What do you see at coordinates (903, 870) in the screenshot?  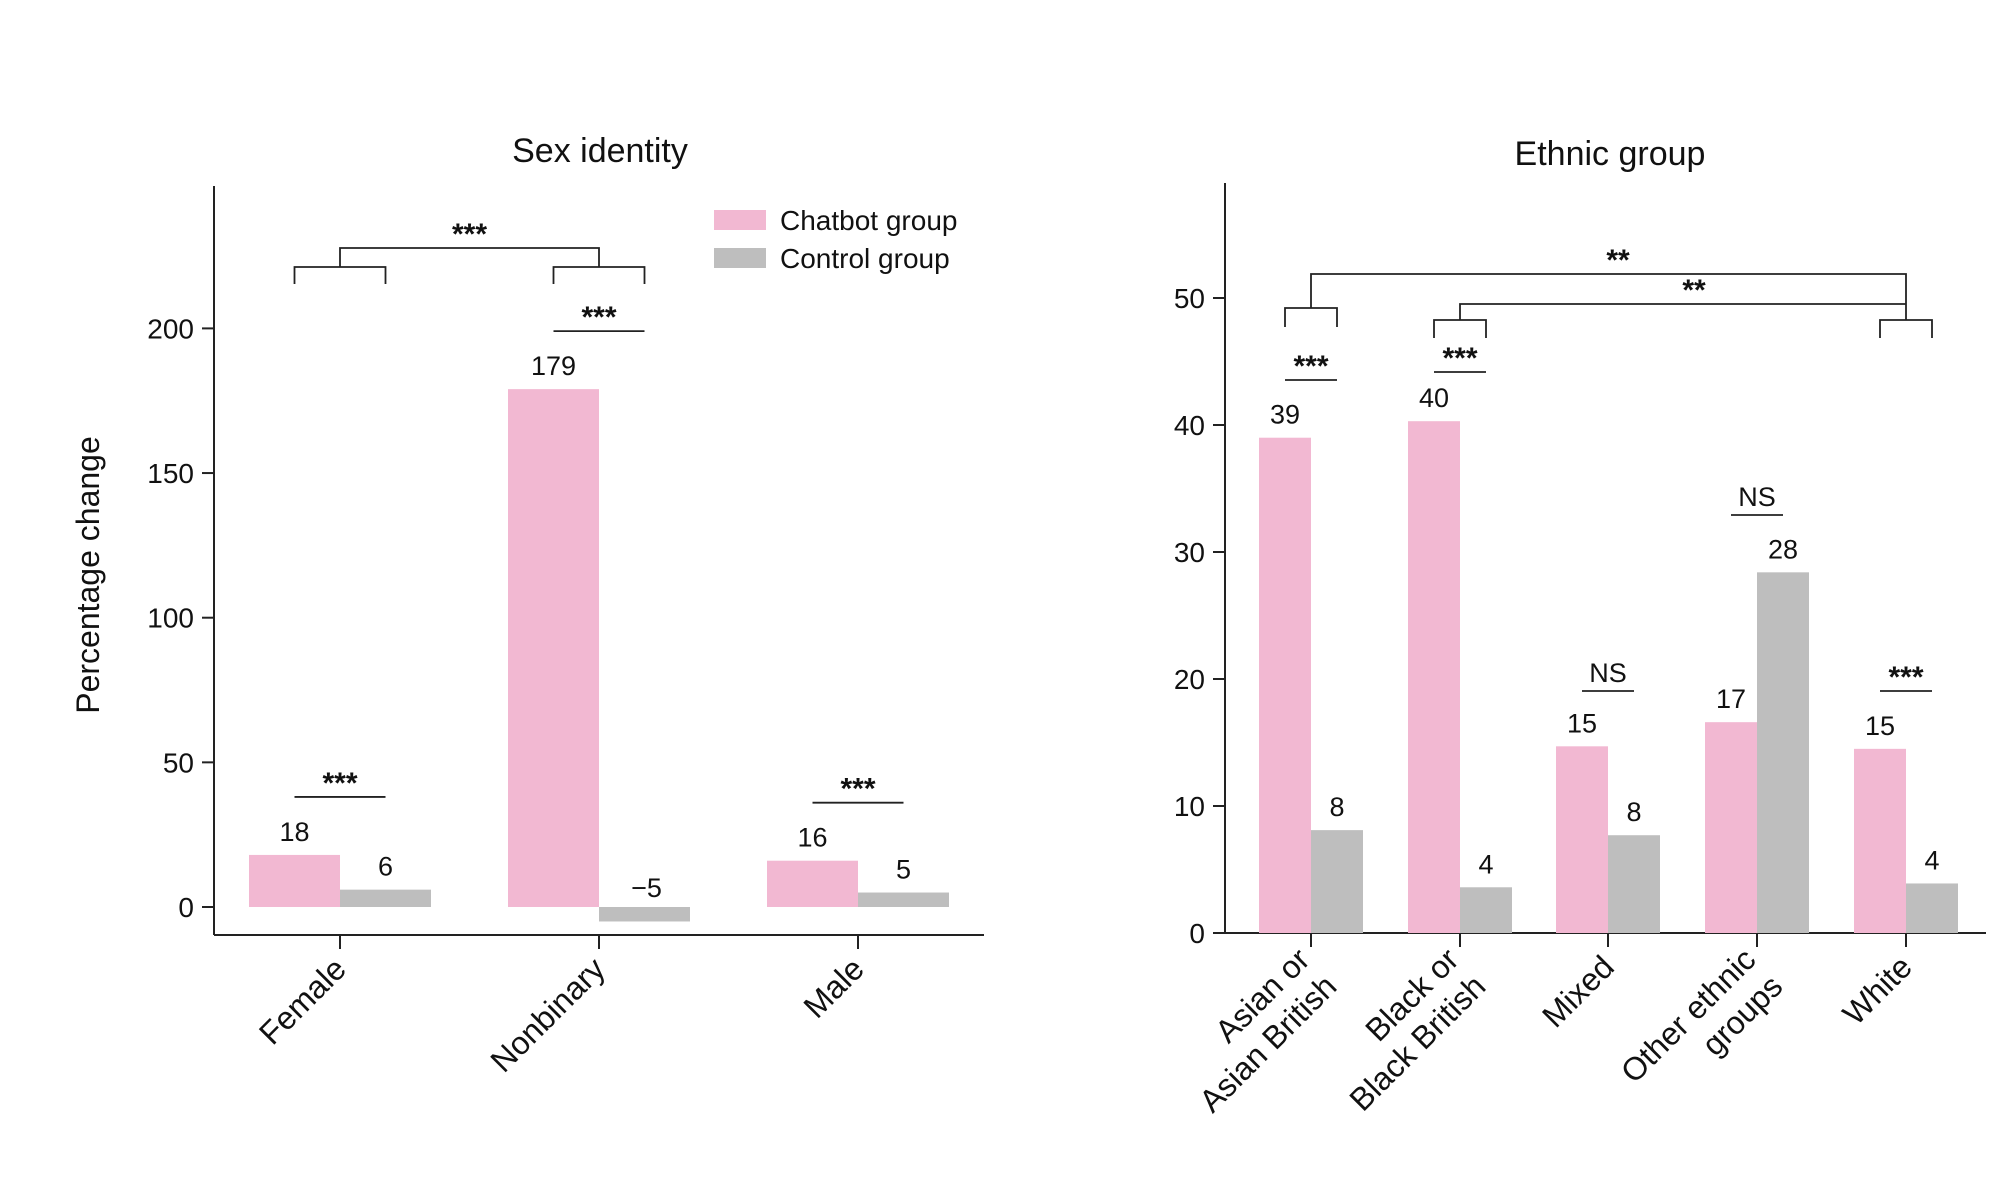 I see `chart1-value-label-control: 5` at bounding box center [903, 870].